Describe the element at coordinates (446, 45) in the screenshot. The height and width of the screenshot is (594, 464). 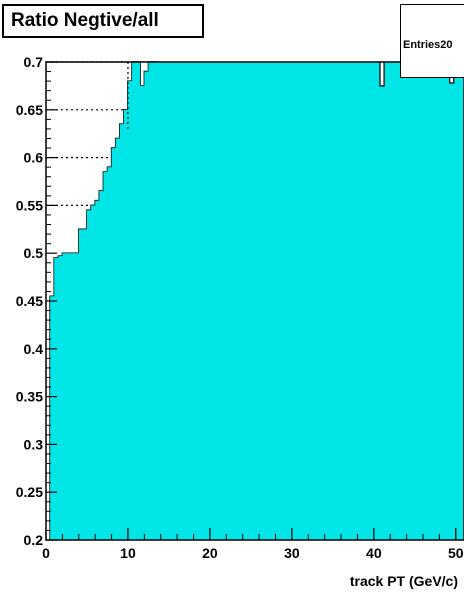
I see `stats-entries-value: 20` at that location.